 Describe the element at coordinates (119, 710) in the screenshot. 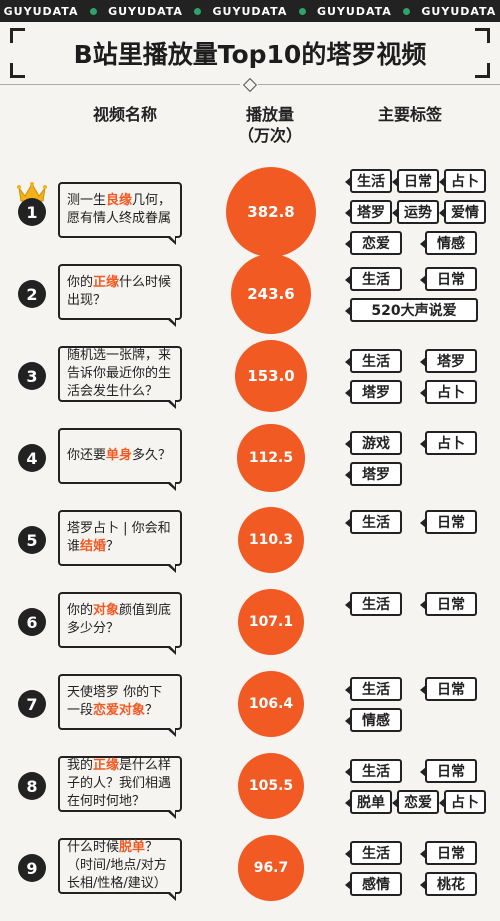

I see `highlight-keyword: 恋爱对象` at that location.